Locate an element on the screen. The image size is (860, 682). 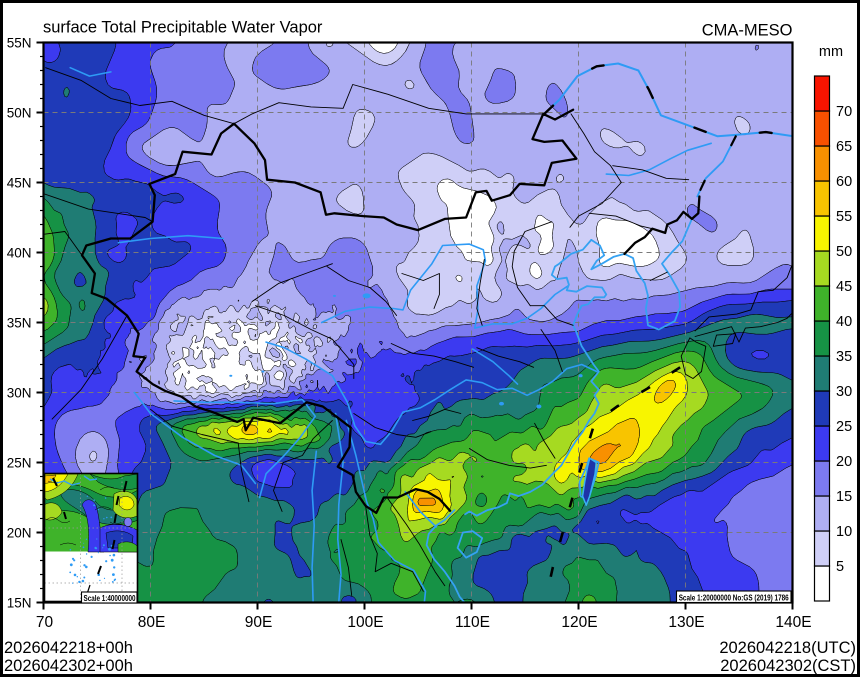
svg-text: 65 is located at coordinates (844, 147).